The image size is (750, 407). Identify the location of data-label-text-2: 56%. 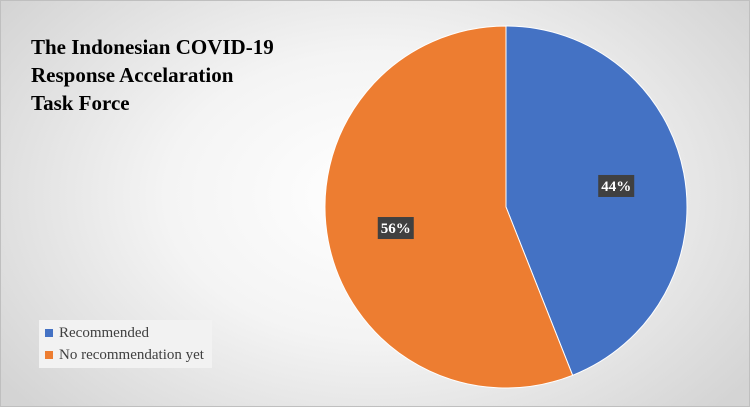
(396, 229).